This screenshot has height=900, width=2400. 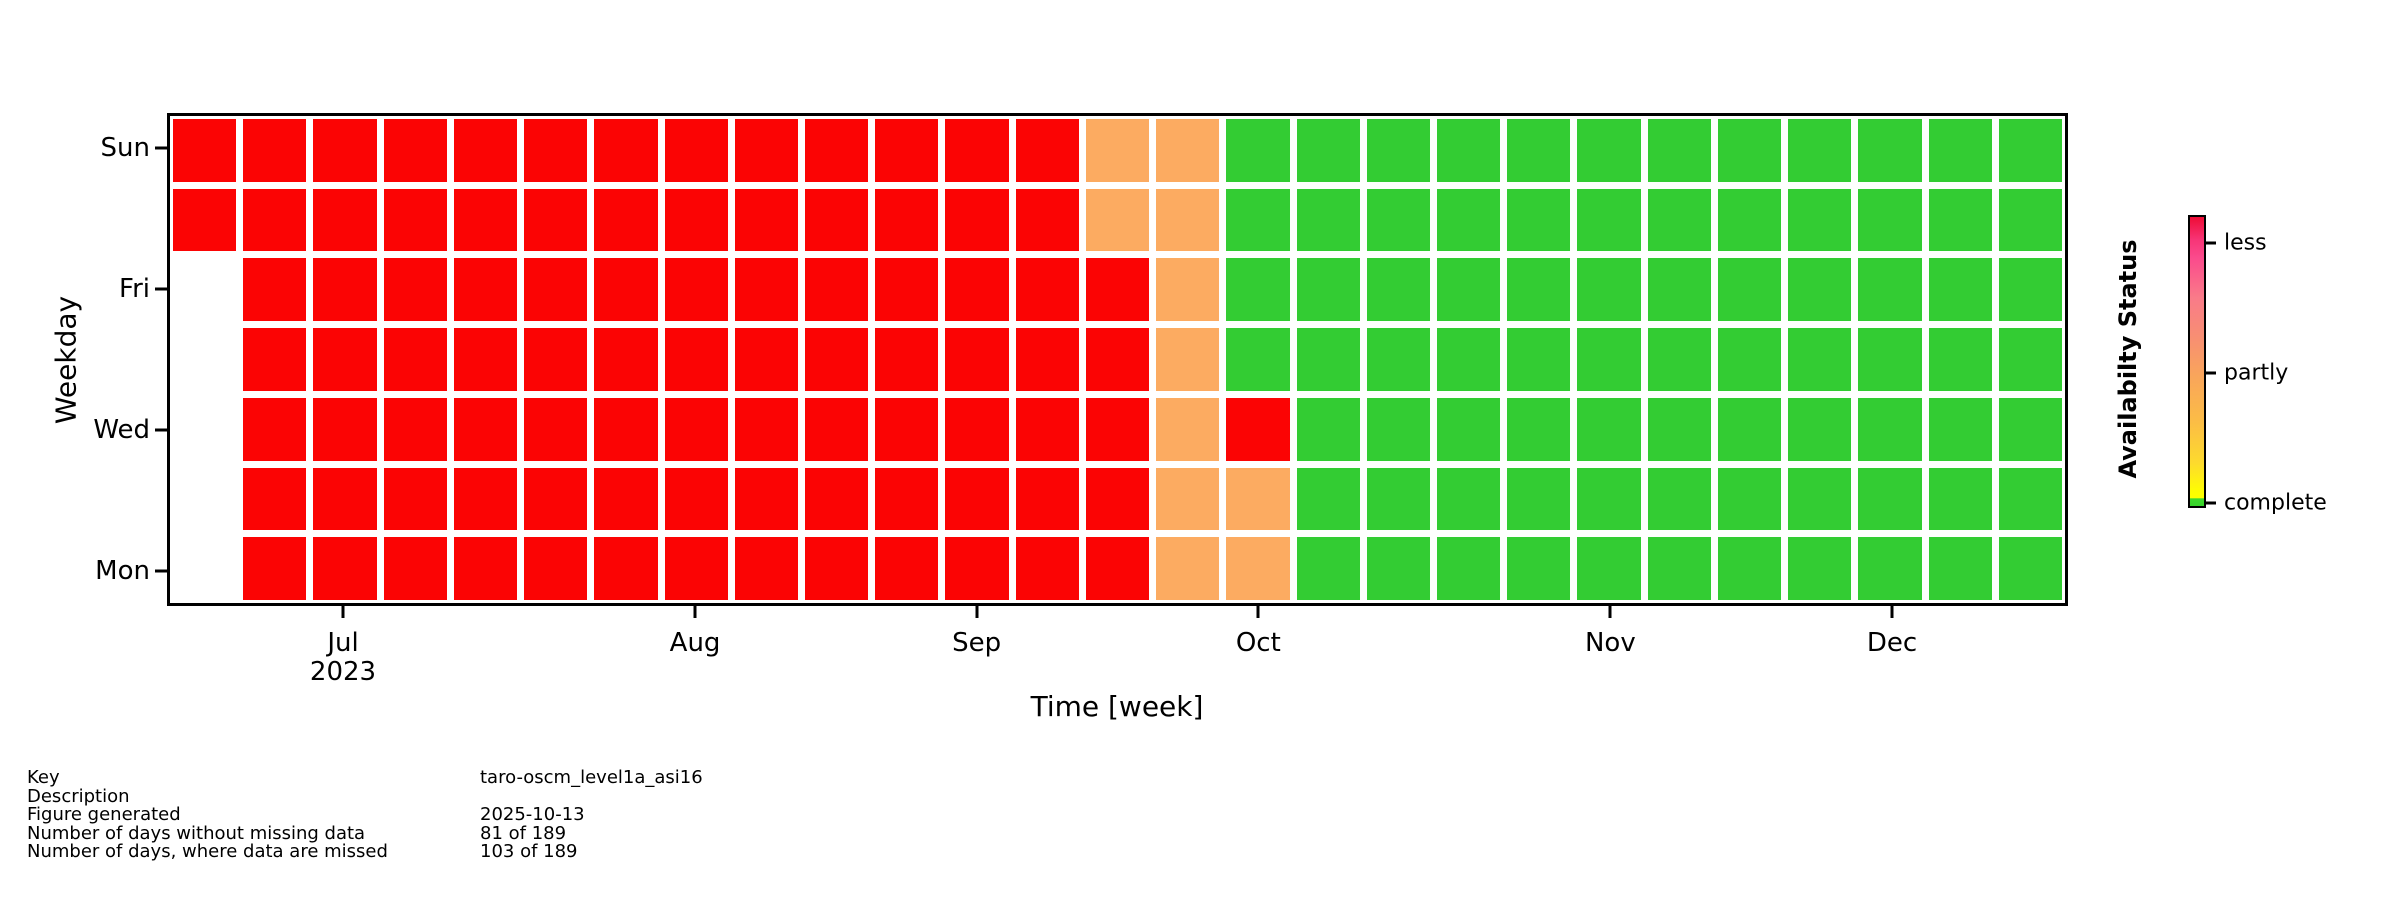 I want to click on colorbar-title: Availabilty Status, so click(x=2128, y=359).